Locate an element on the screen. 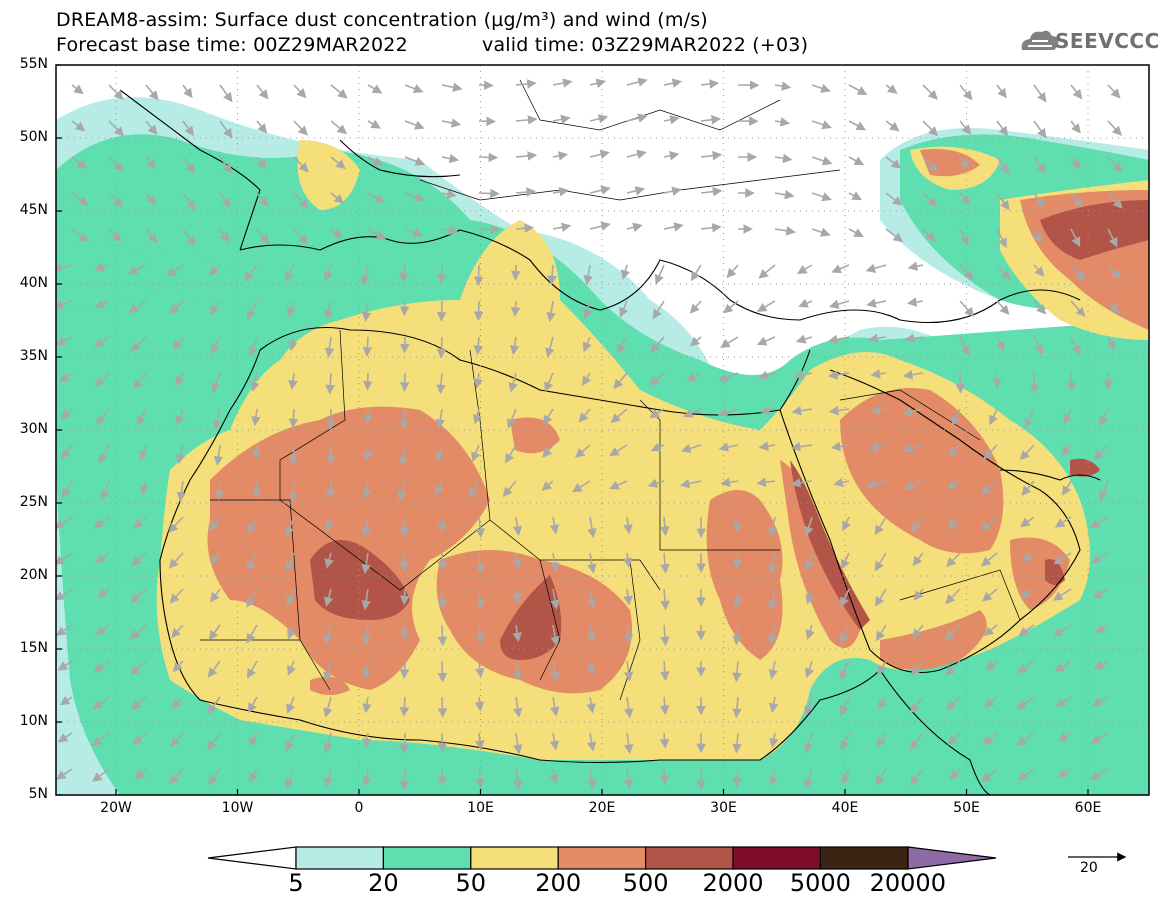  colorbar-box is located at coordinates (689, 858).